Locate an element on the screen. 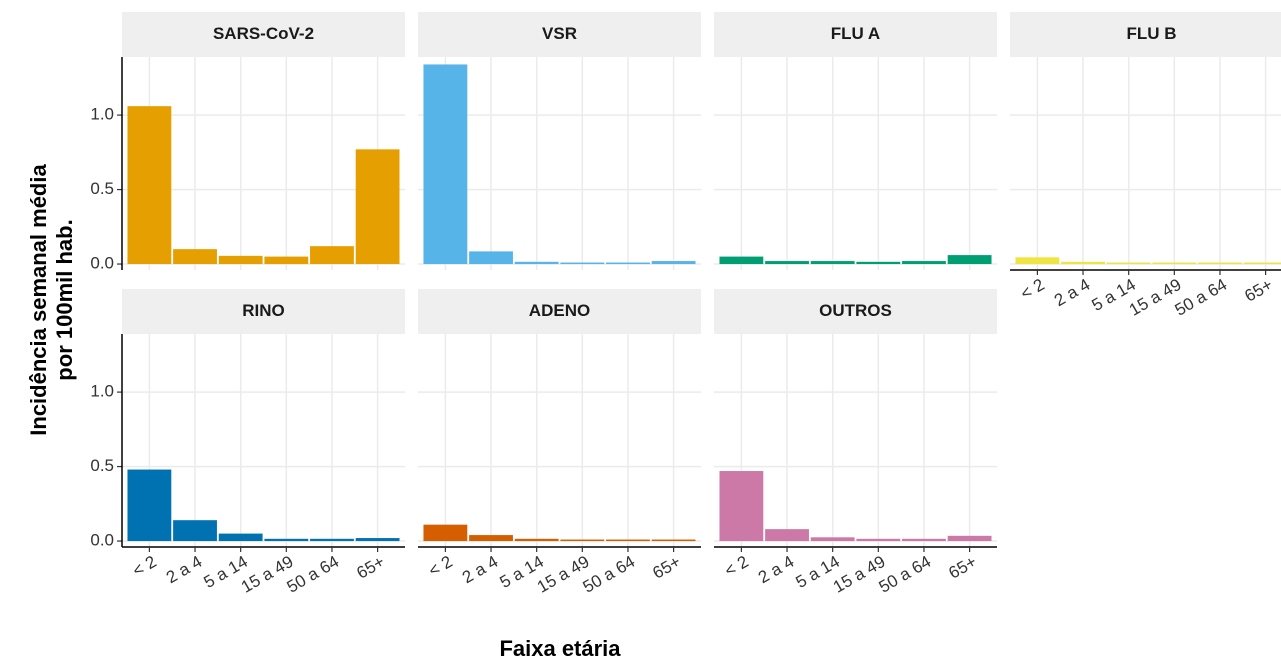 The height and width of the screenshot is (661, 1281). panel-title: SARS-CoV-2 is located at coordinates (263, 33).